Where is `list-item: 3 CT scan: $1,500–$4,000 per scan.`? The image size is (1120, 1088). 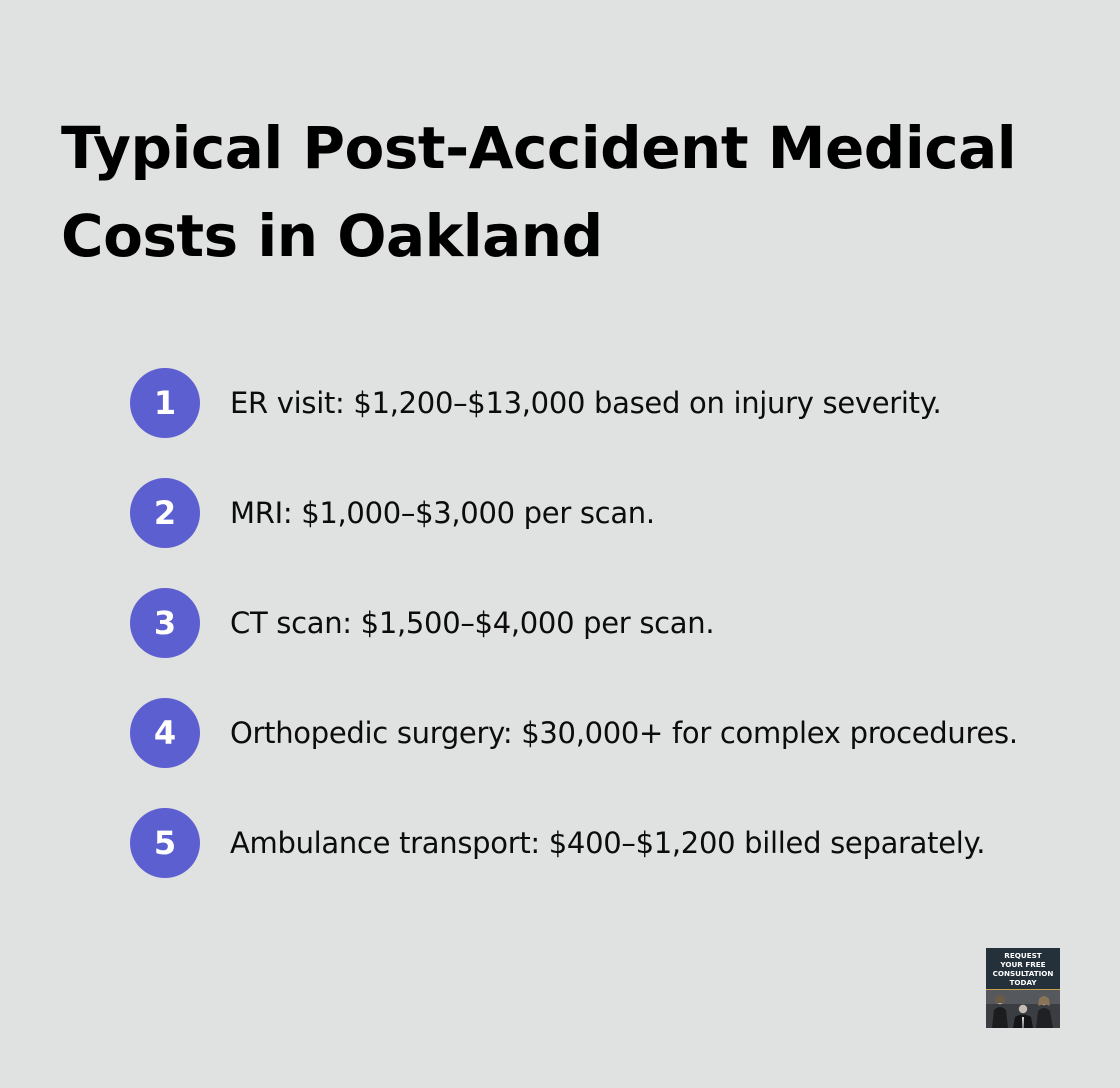
list-item: 3 CT scan: $1,500–$4,000 per scan. is located at coordinates (610, 623).